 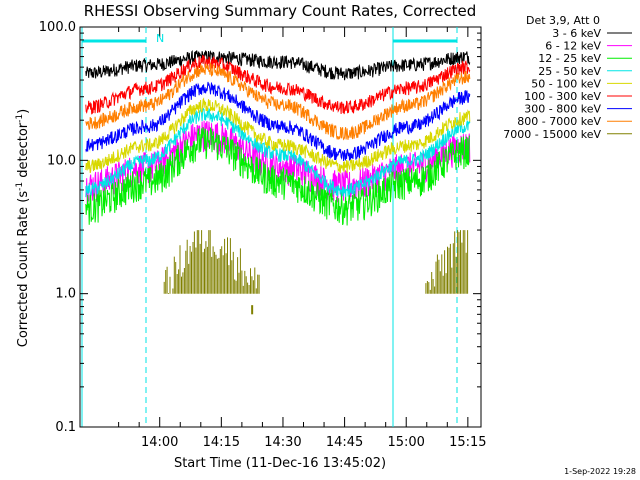 I want to click on series-7000to15000keV, so click(x=316, y=272).